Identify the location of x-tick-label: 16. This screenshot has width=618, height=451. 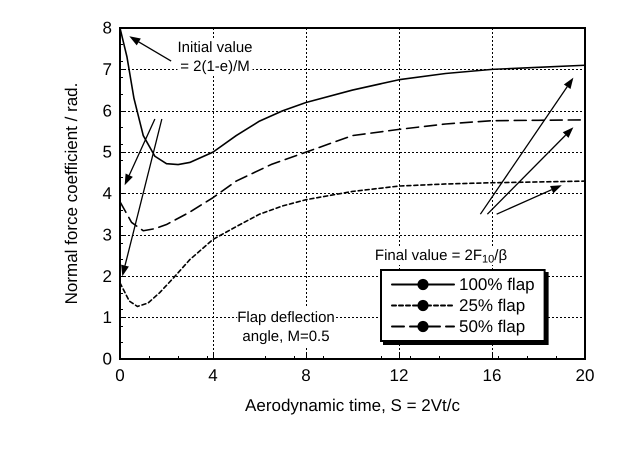
(492, 375).